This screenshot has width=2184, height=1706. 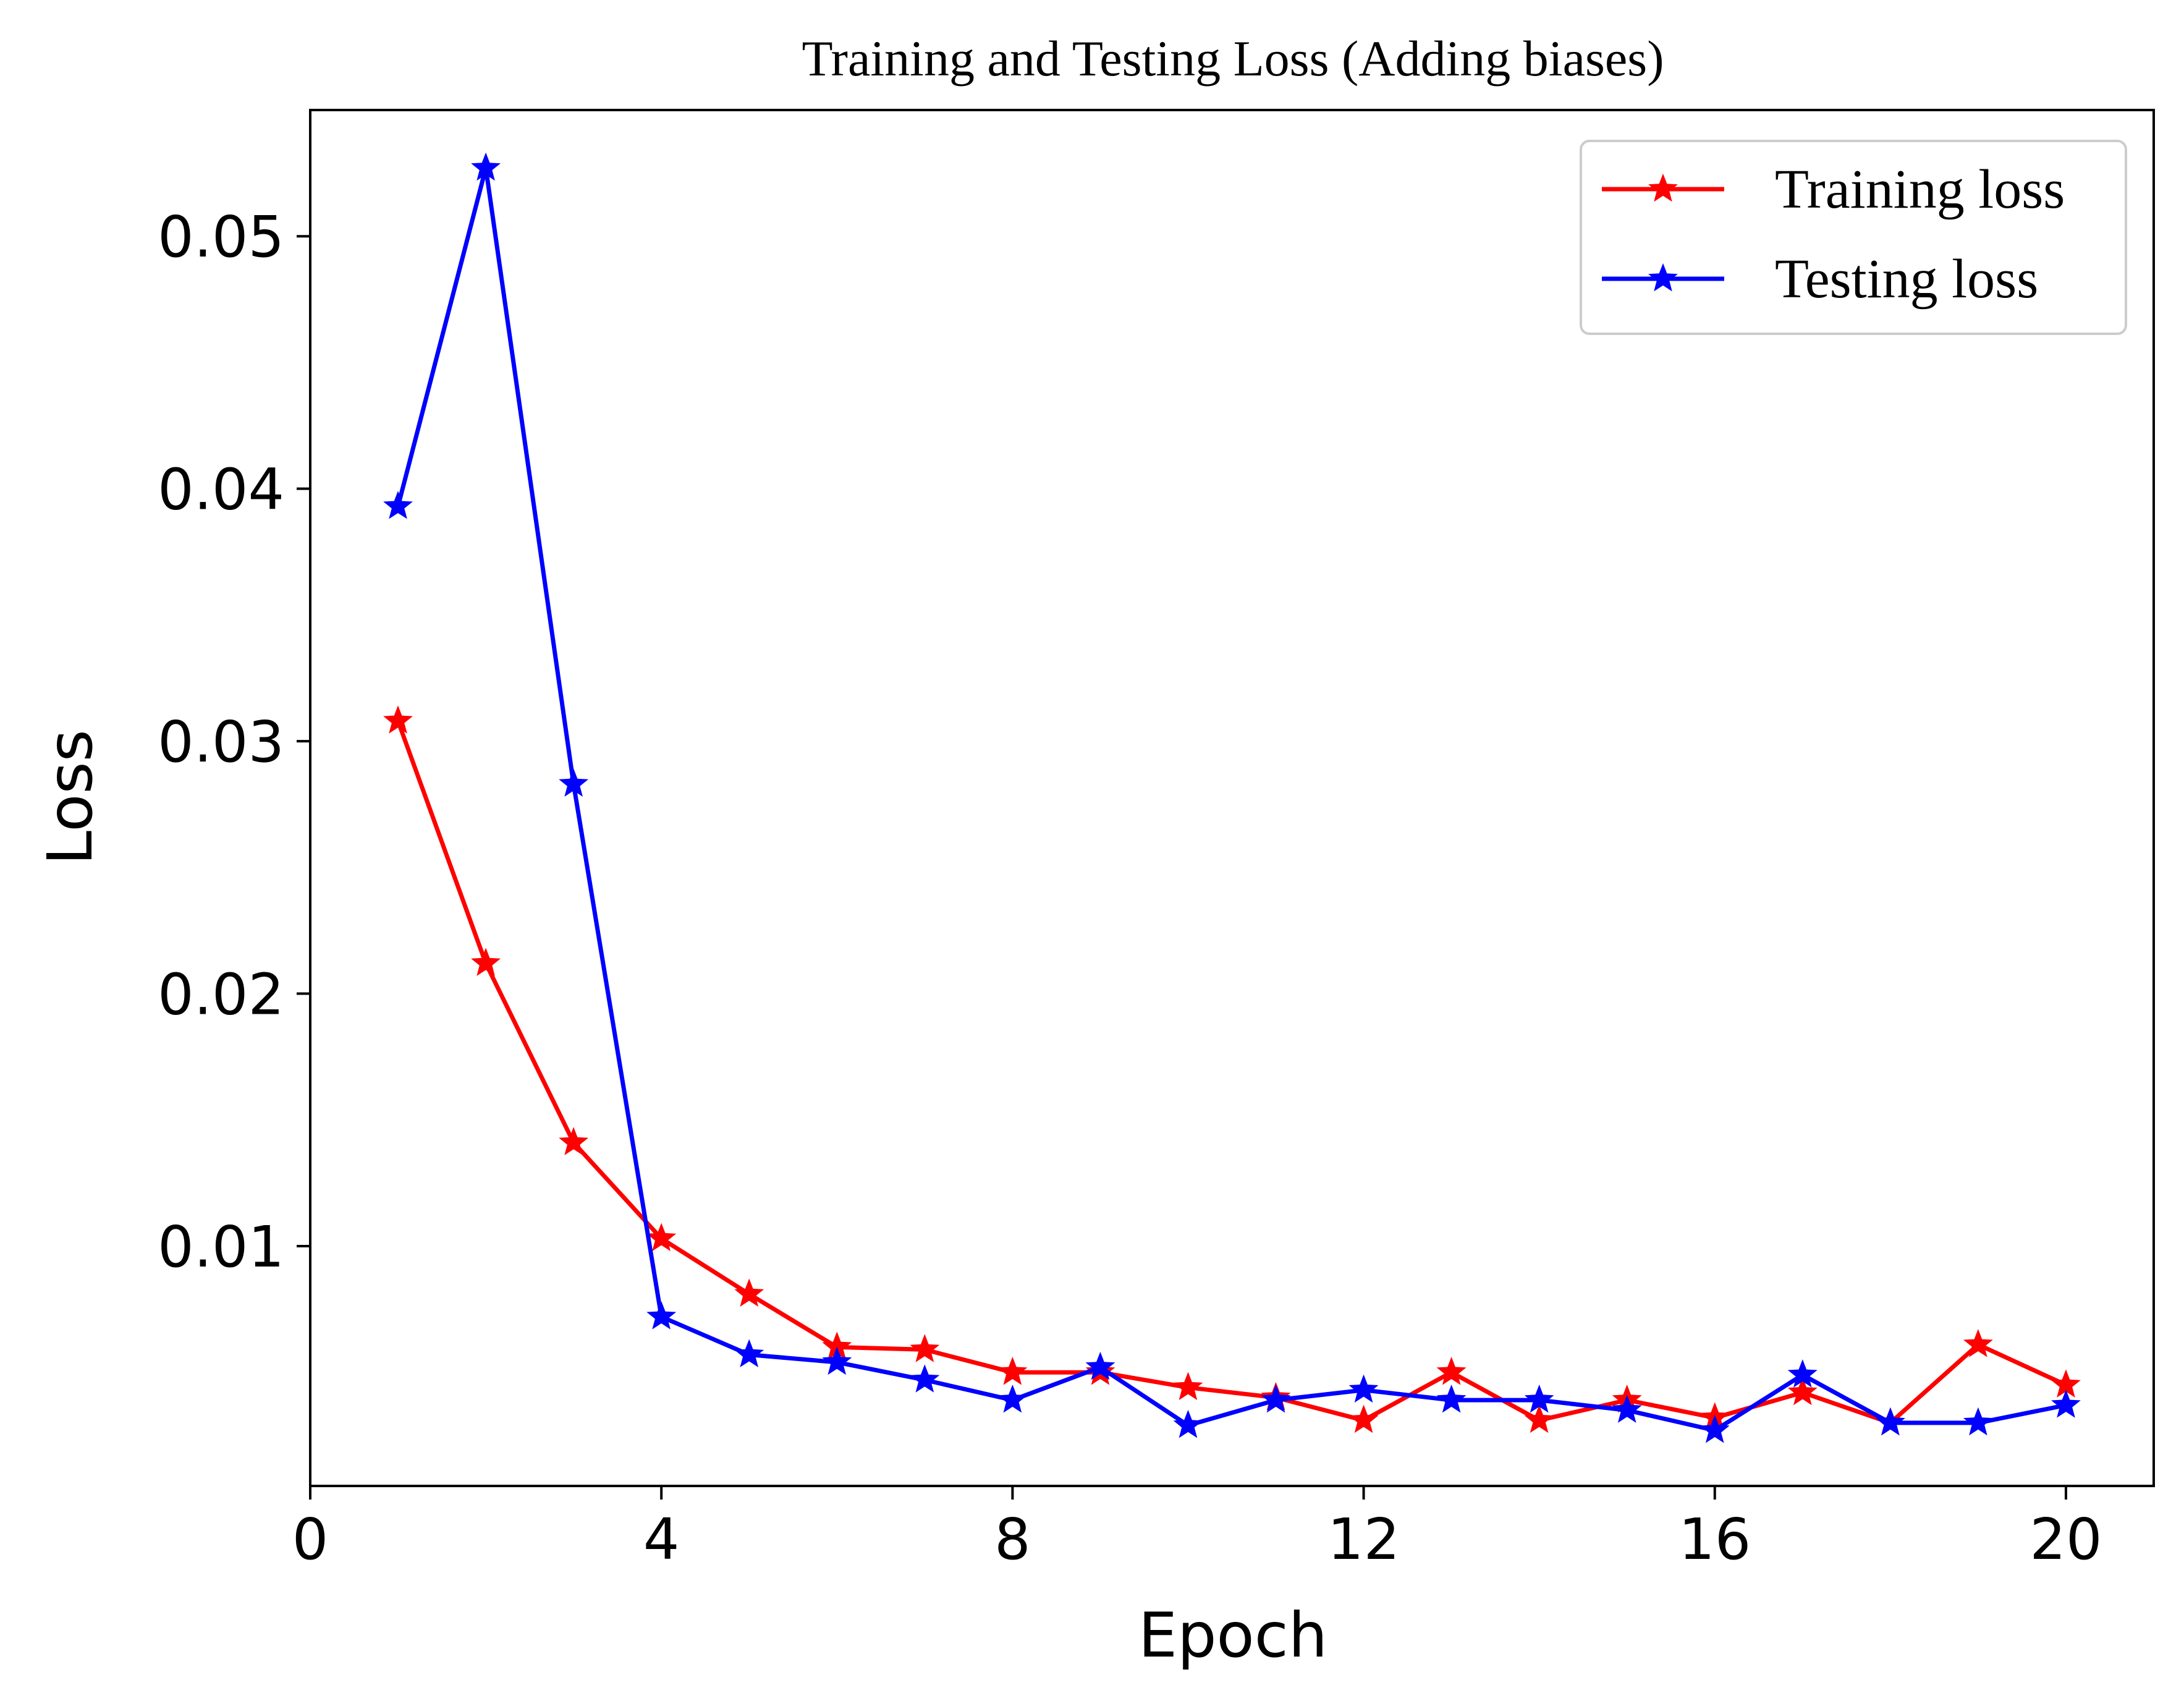 What do you see at coordinates (310, 1539) in the screenshot?
I see `x-tick-label: 0` at bounding box center [310, 1539].